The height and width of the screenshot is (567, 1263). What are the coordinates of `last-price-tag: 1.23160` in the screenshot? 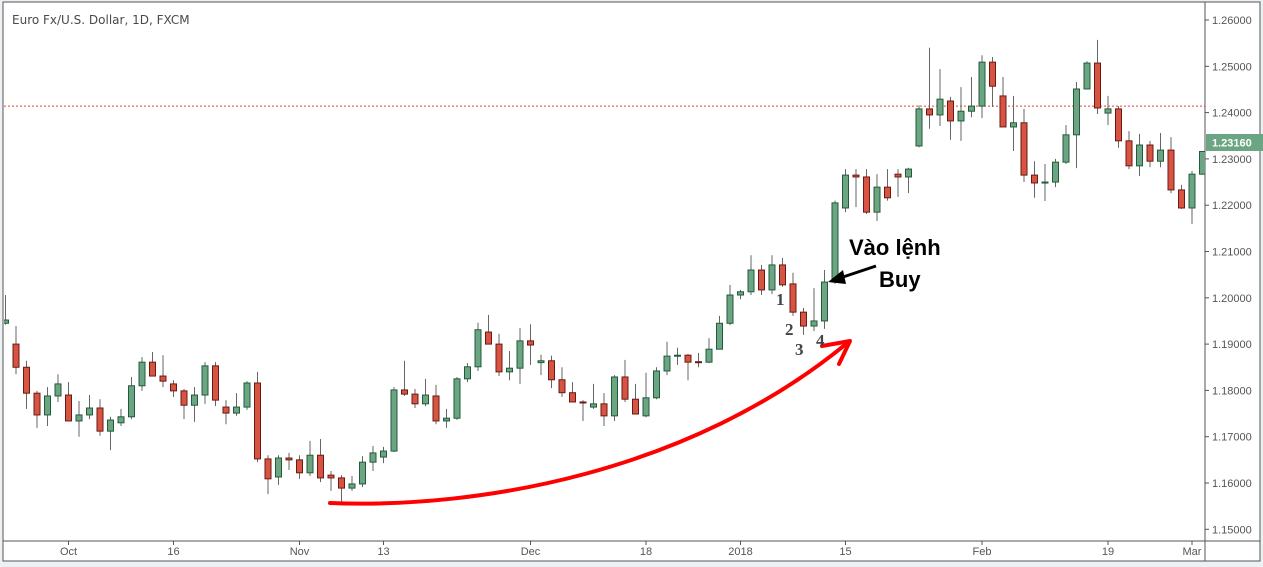 It's located at (1234, 142).